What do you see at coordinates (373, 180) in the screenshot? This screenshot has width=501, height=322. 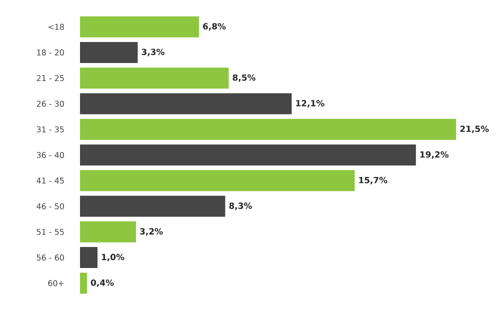 I see `data-label: 15,7%` at bounding box center [373, 180].